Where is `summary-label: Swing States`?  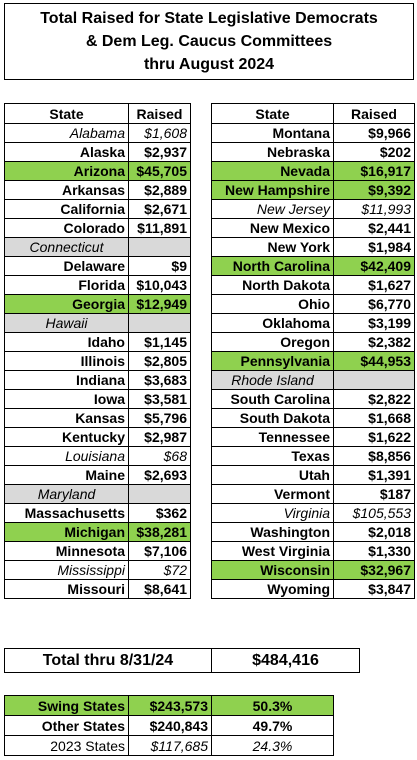 summary-label: Swing States is located at coordinates (66, 705).